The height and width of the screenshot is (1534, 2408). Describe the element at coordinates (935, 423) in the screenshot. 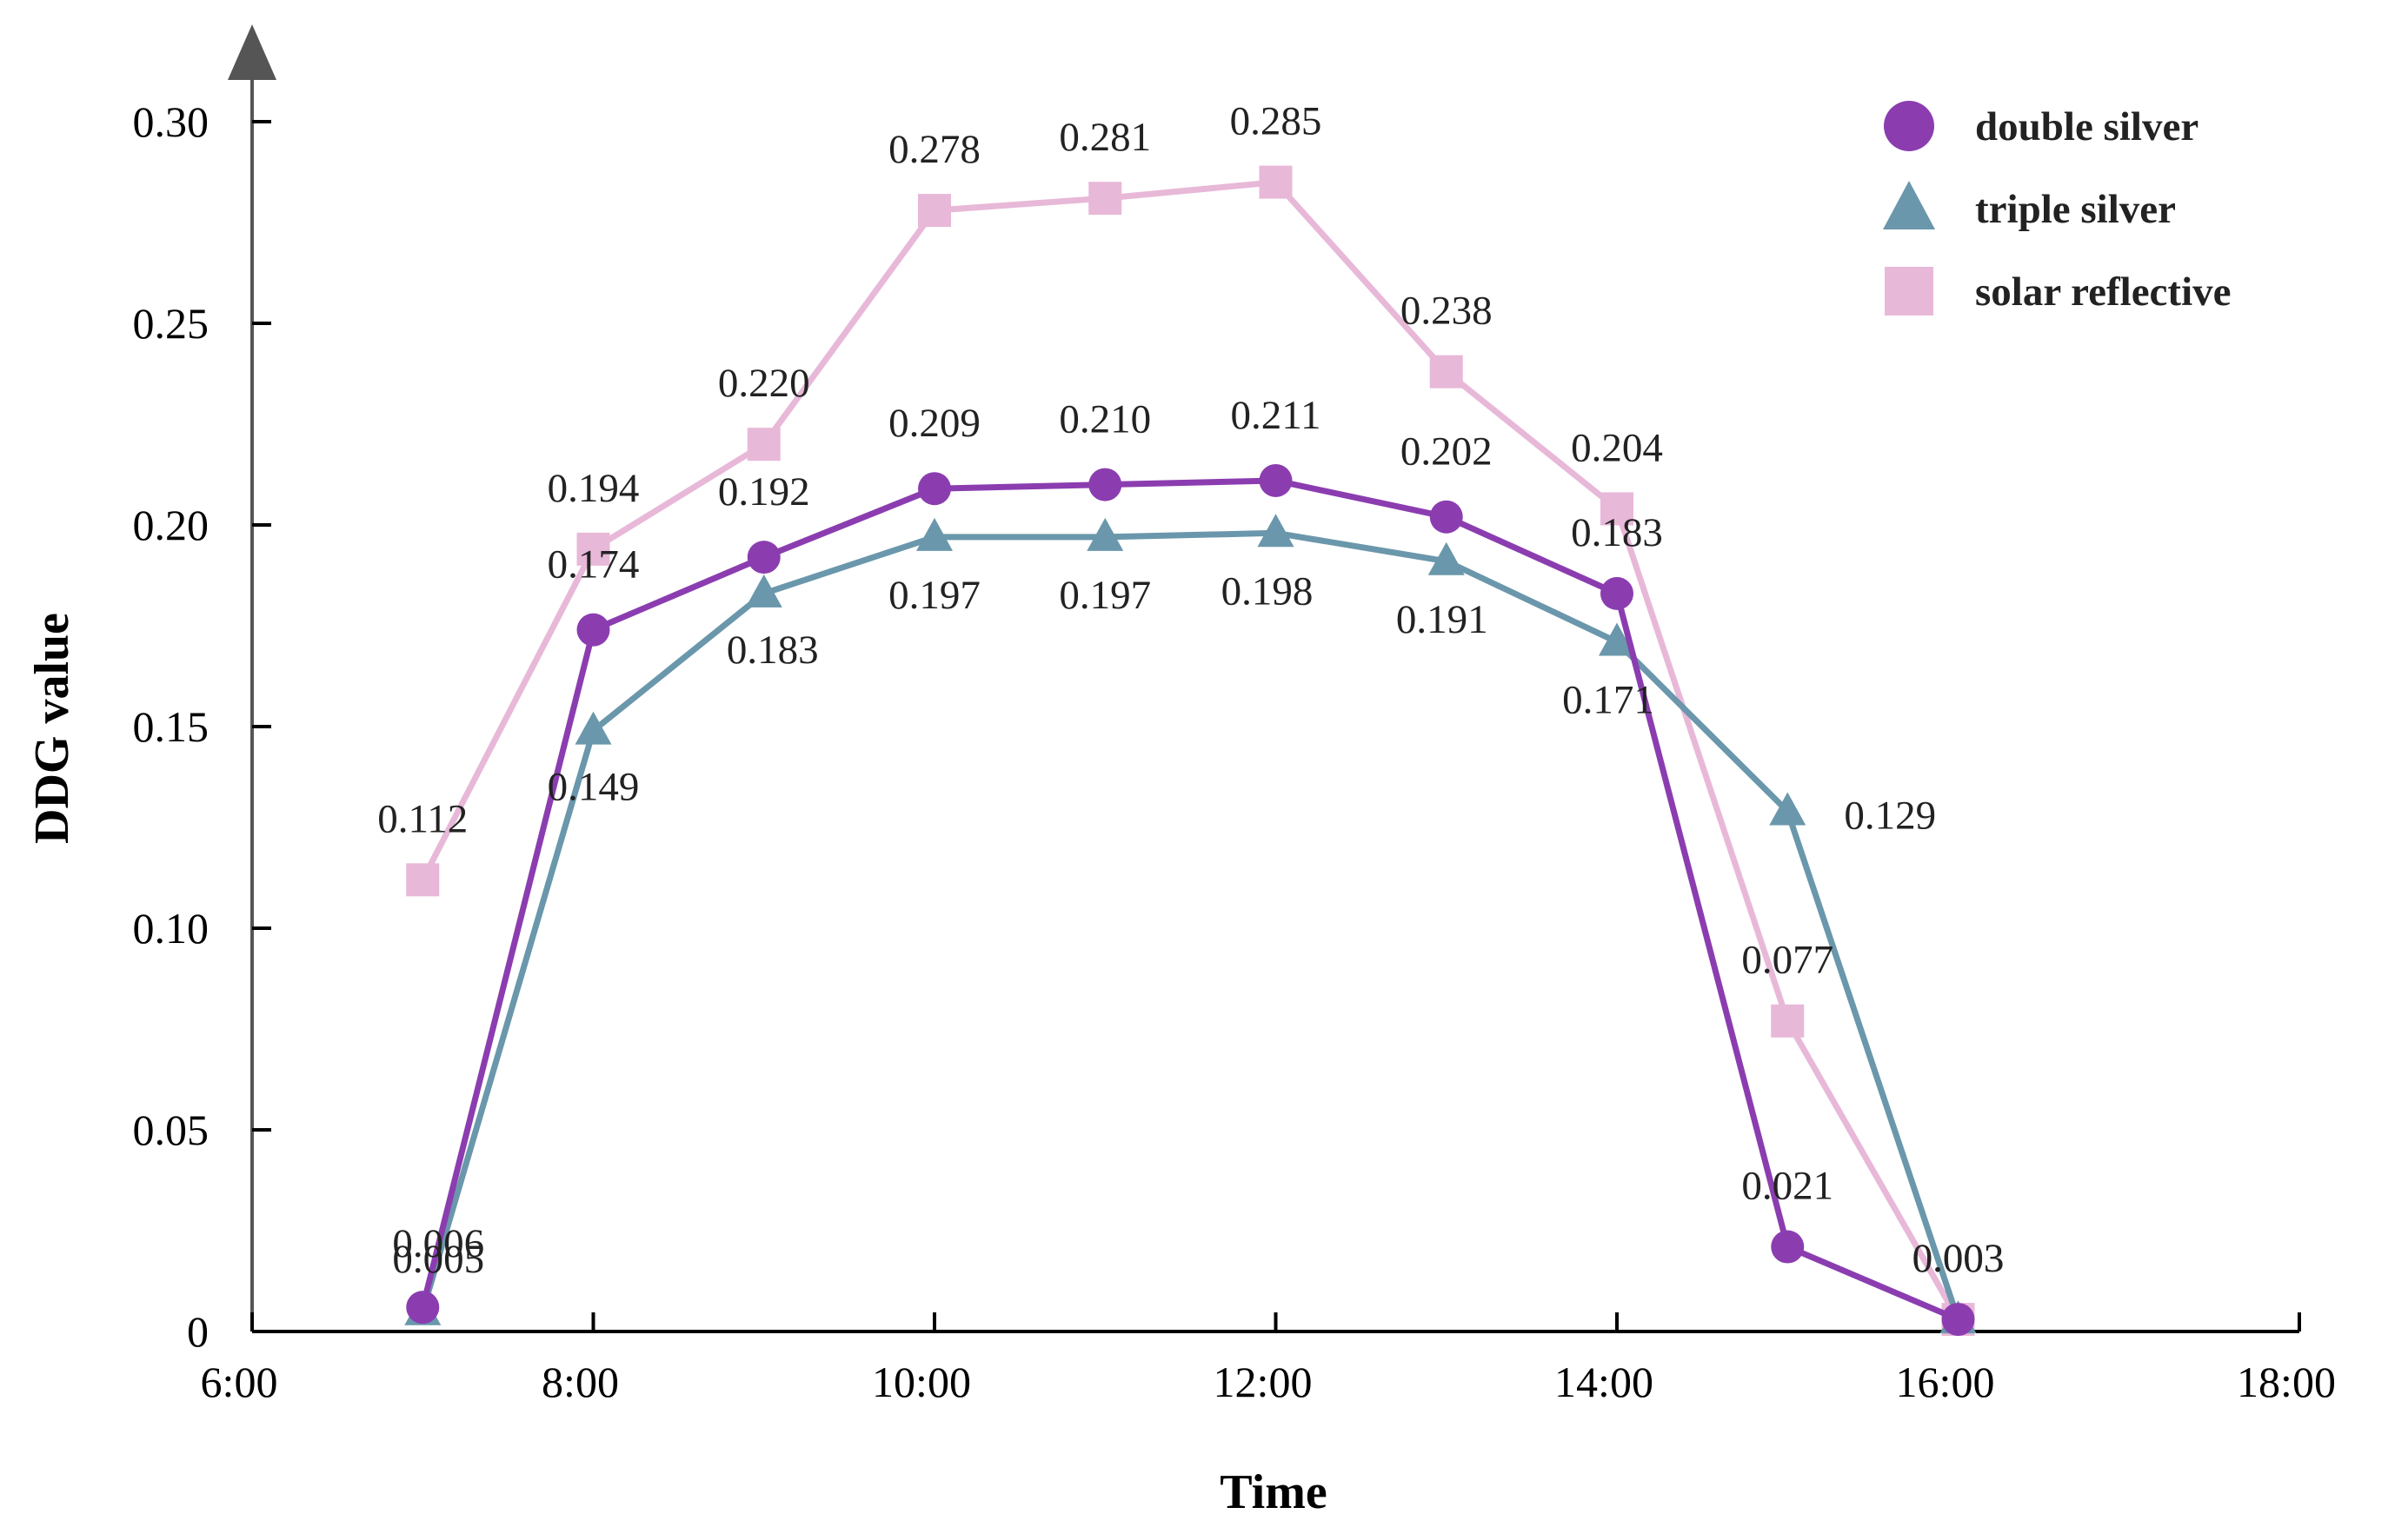

I see `double-silver-data-label: 0.209` at that location.